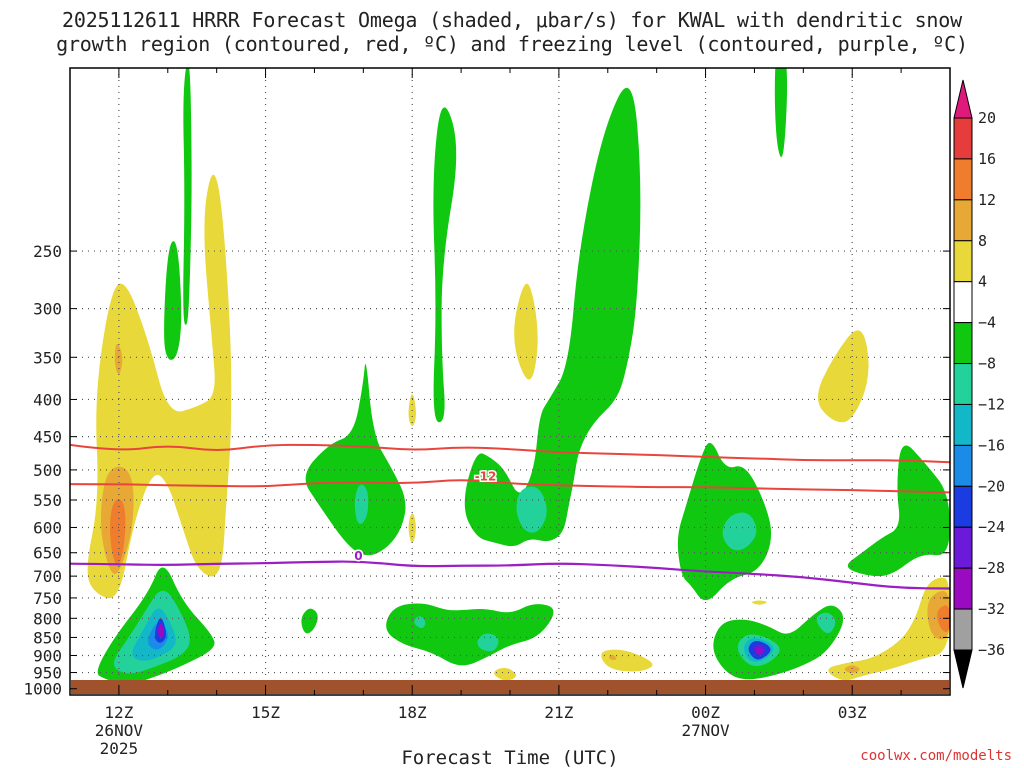  What do you see at coordinates (118, 712) in the screenshot?
I see `x-tick-label: 12Z` at bounding box center [118, 712].